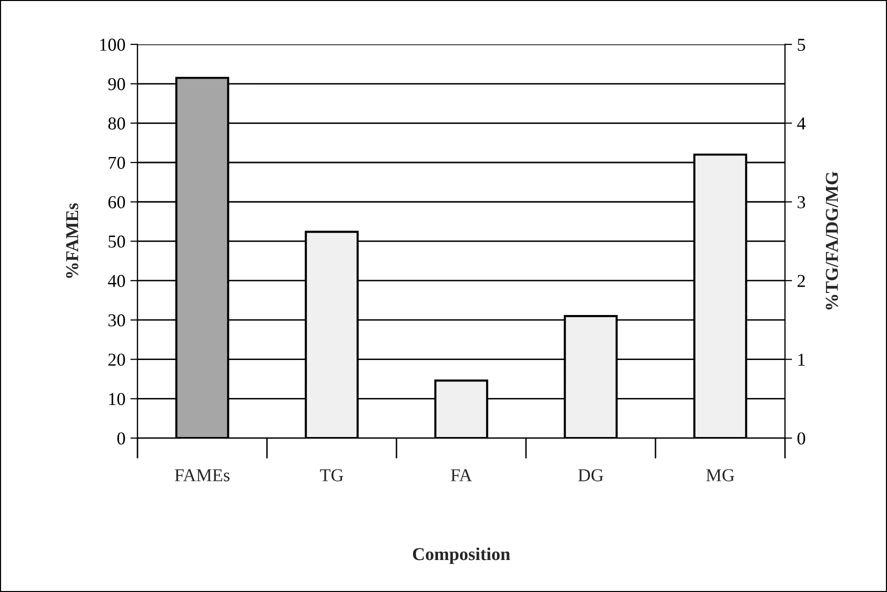  Describe the element at coordinates (72, 240) in the screenshot. I see `y-axis-title: %FAMEs` at that location.